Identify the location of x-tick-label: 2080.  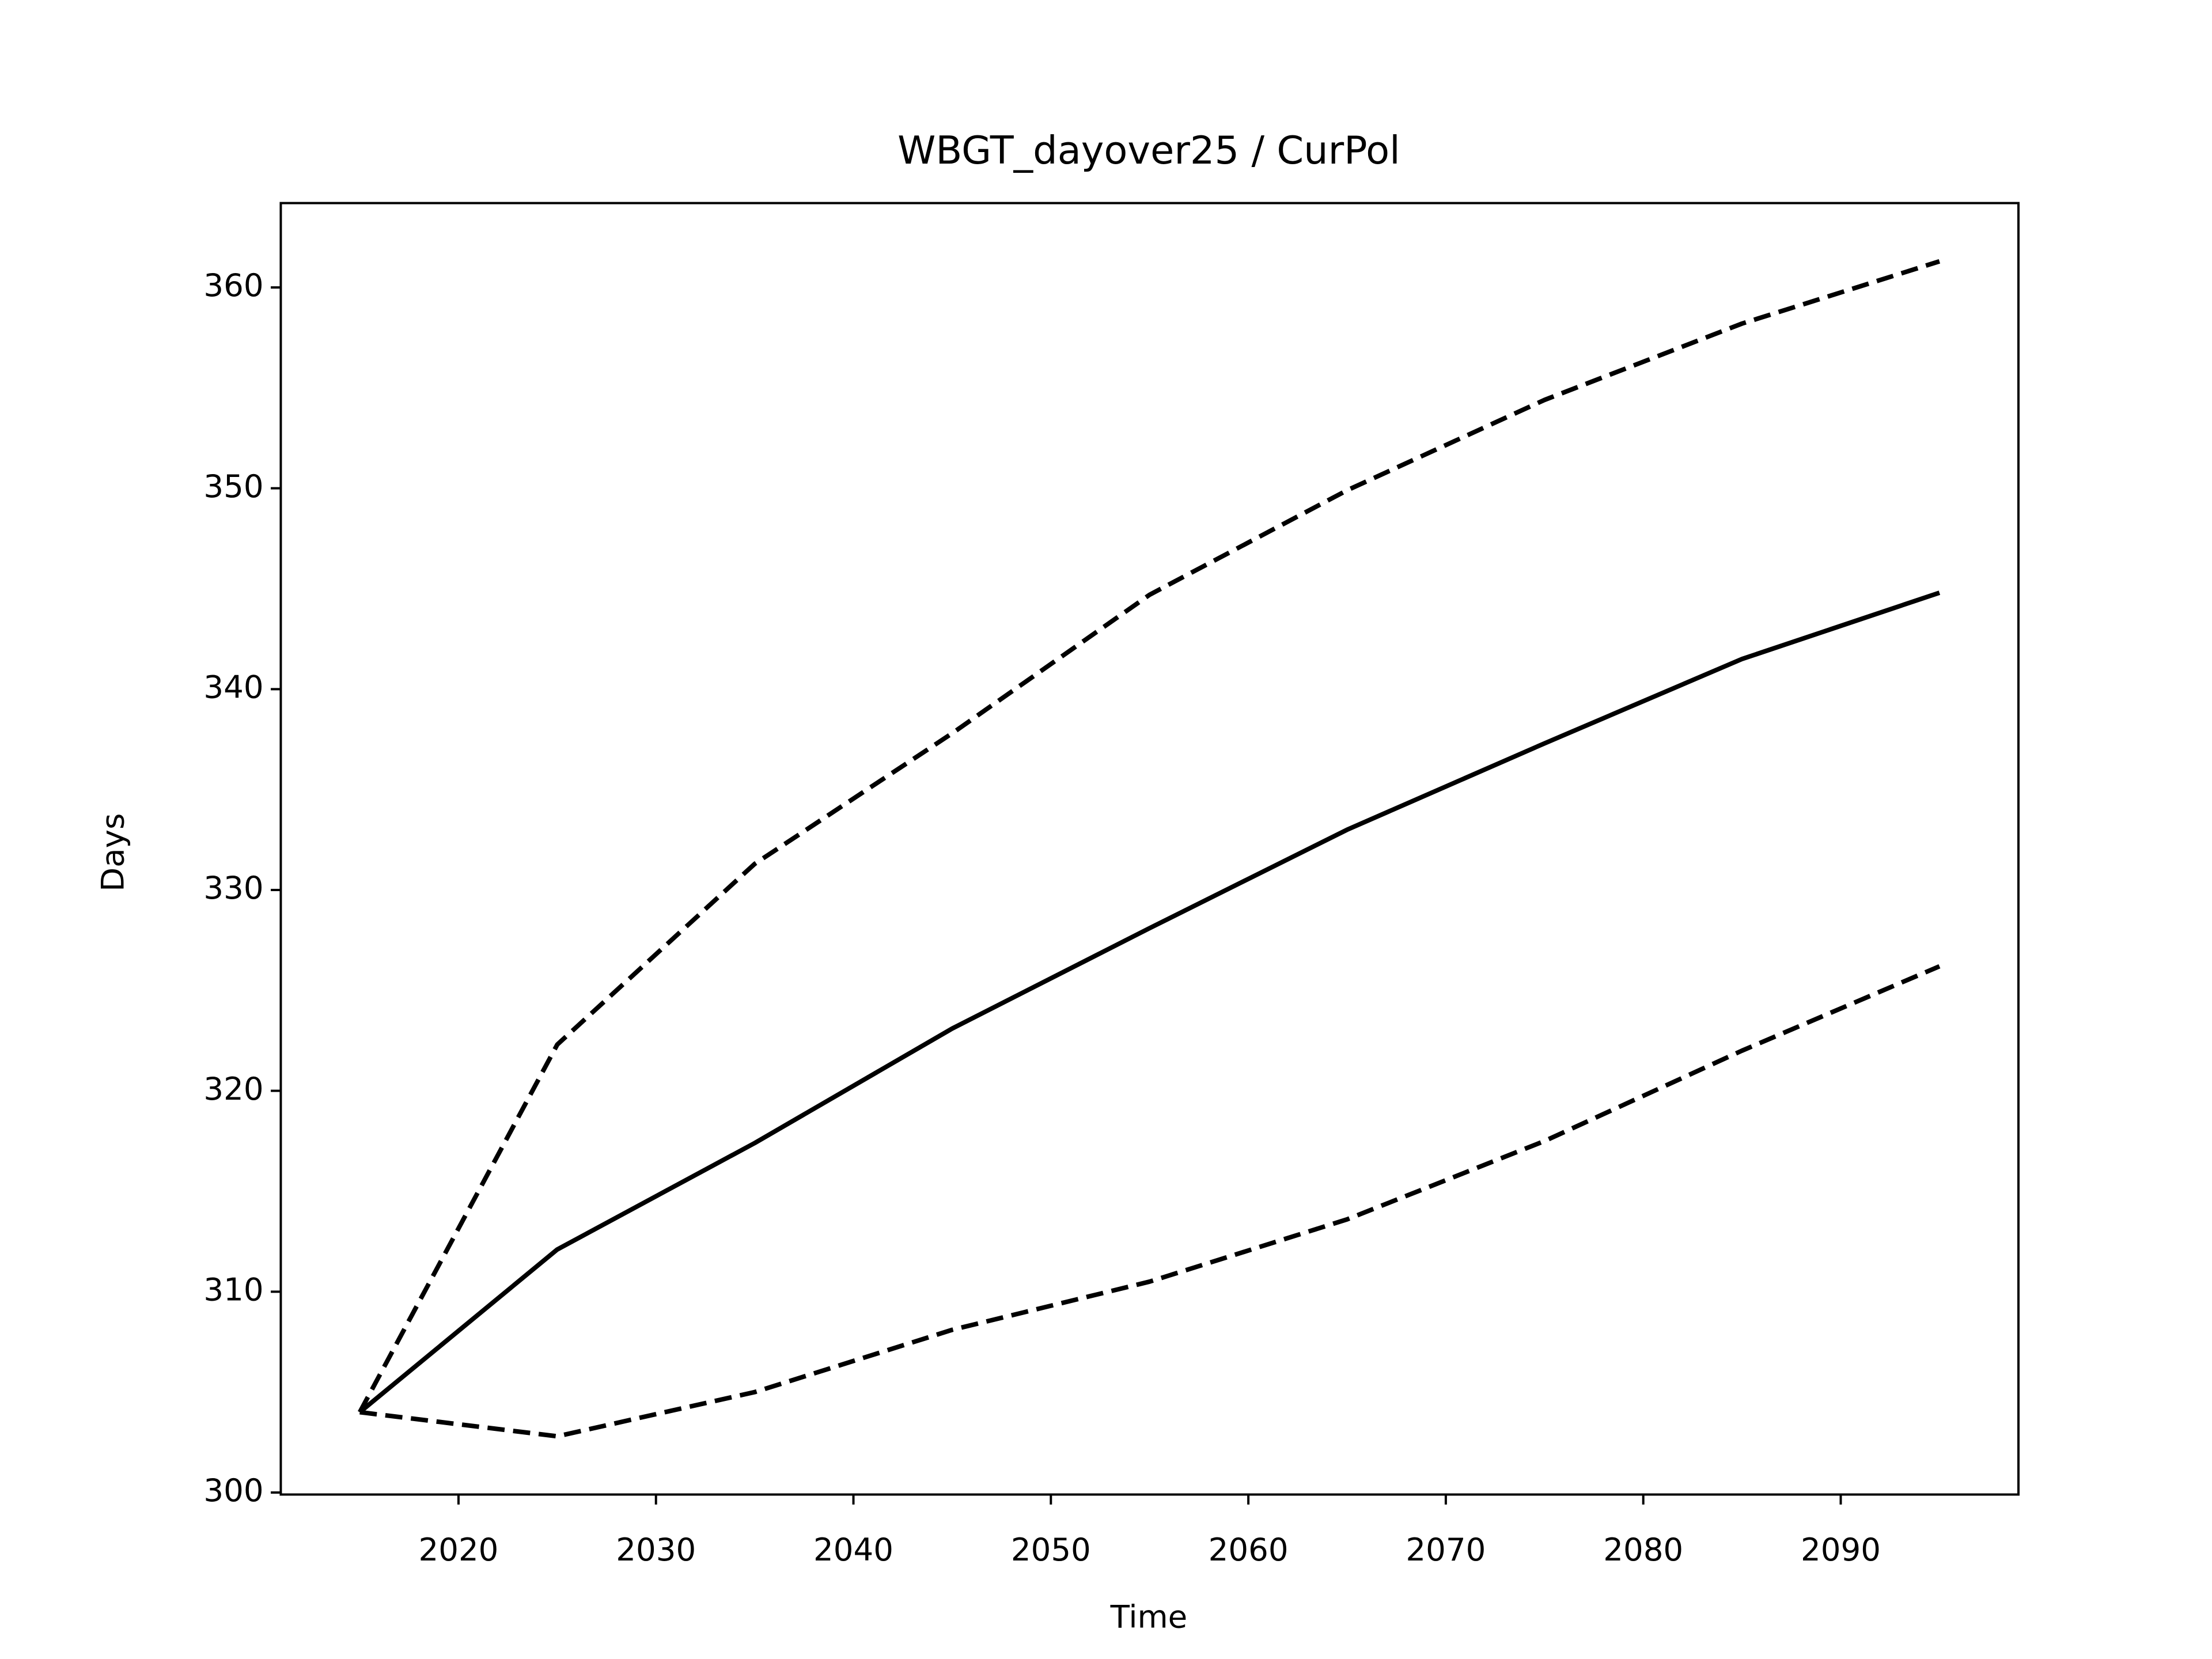
(1643, 1549).